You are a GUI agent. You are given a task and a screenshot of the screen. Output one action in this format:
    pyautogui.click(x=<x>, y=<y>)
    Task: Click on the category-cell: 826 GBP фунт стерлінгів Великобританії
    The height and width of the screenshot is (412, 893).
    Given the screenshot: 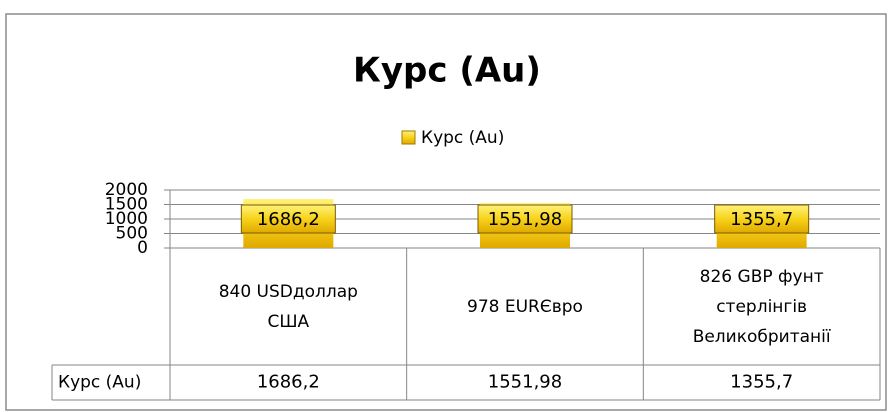 What is the action you would take?
    pyautogui.click(x=761, y=306)
    